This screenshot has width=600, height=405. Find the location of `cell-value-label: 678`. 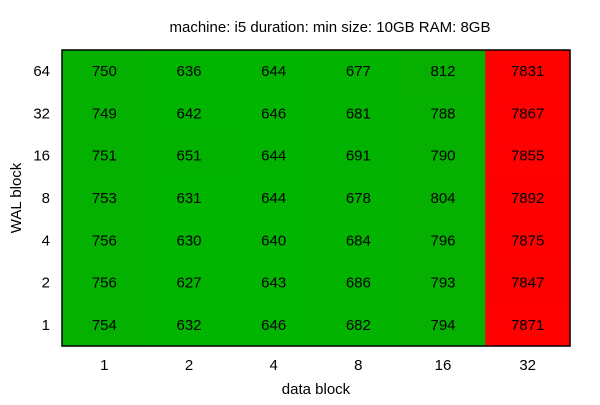

cell-value-label: 678 is located at coordinates (358, 198).